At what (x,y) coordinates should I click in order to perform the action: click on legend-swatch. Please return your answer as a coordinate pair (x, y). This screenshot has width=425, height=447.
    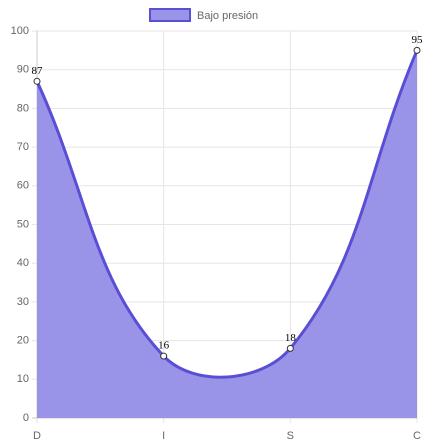
    Looking at the image, I should click on (170, 15).